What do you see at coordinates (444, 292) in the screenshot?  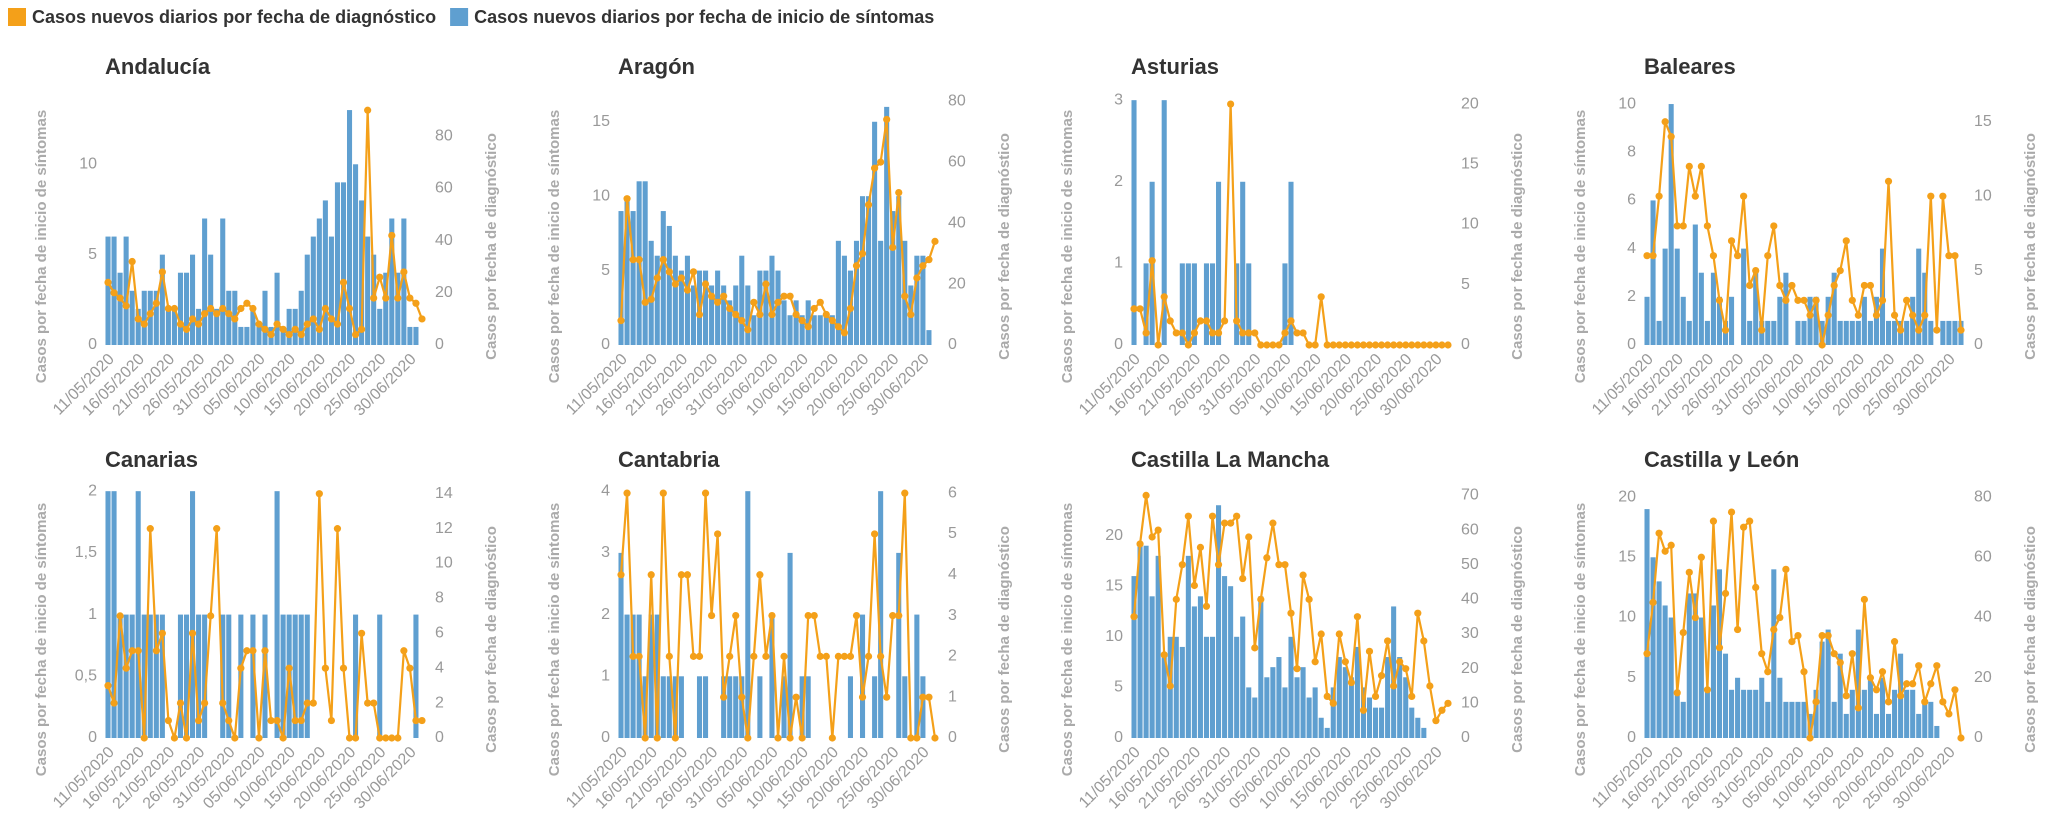 I see `y2-tick-label: 20` at bounding box center [444, 292].